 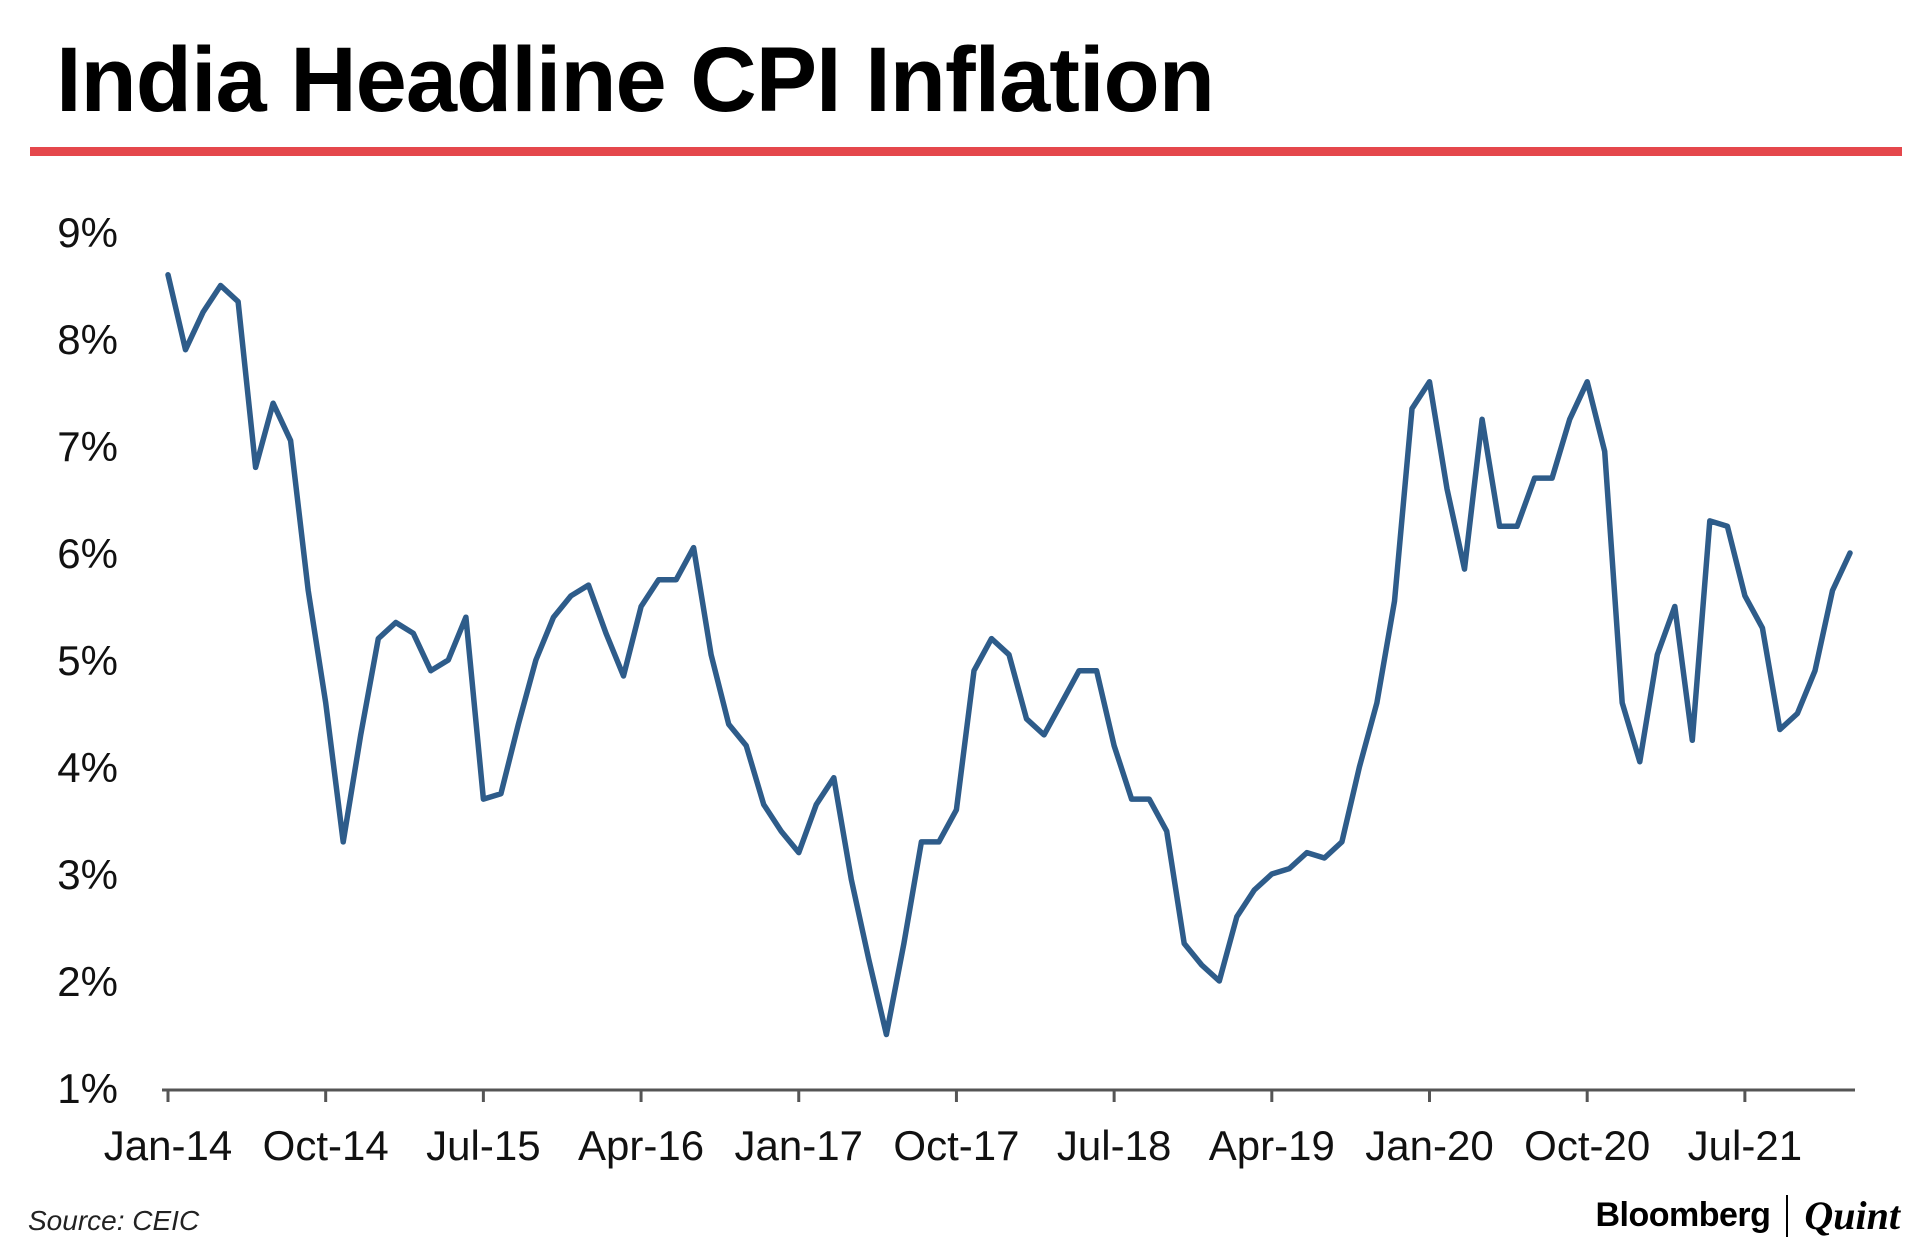 I want to click on logo-divider, so click(x=1787, y=1215).